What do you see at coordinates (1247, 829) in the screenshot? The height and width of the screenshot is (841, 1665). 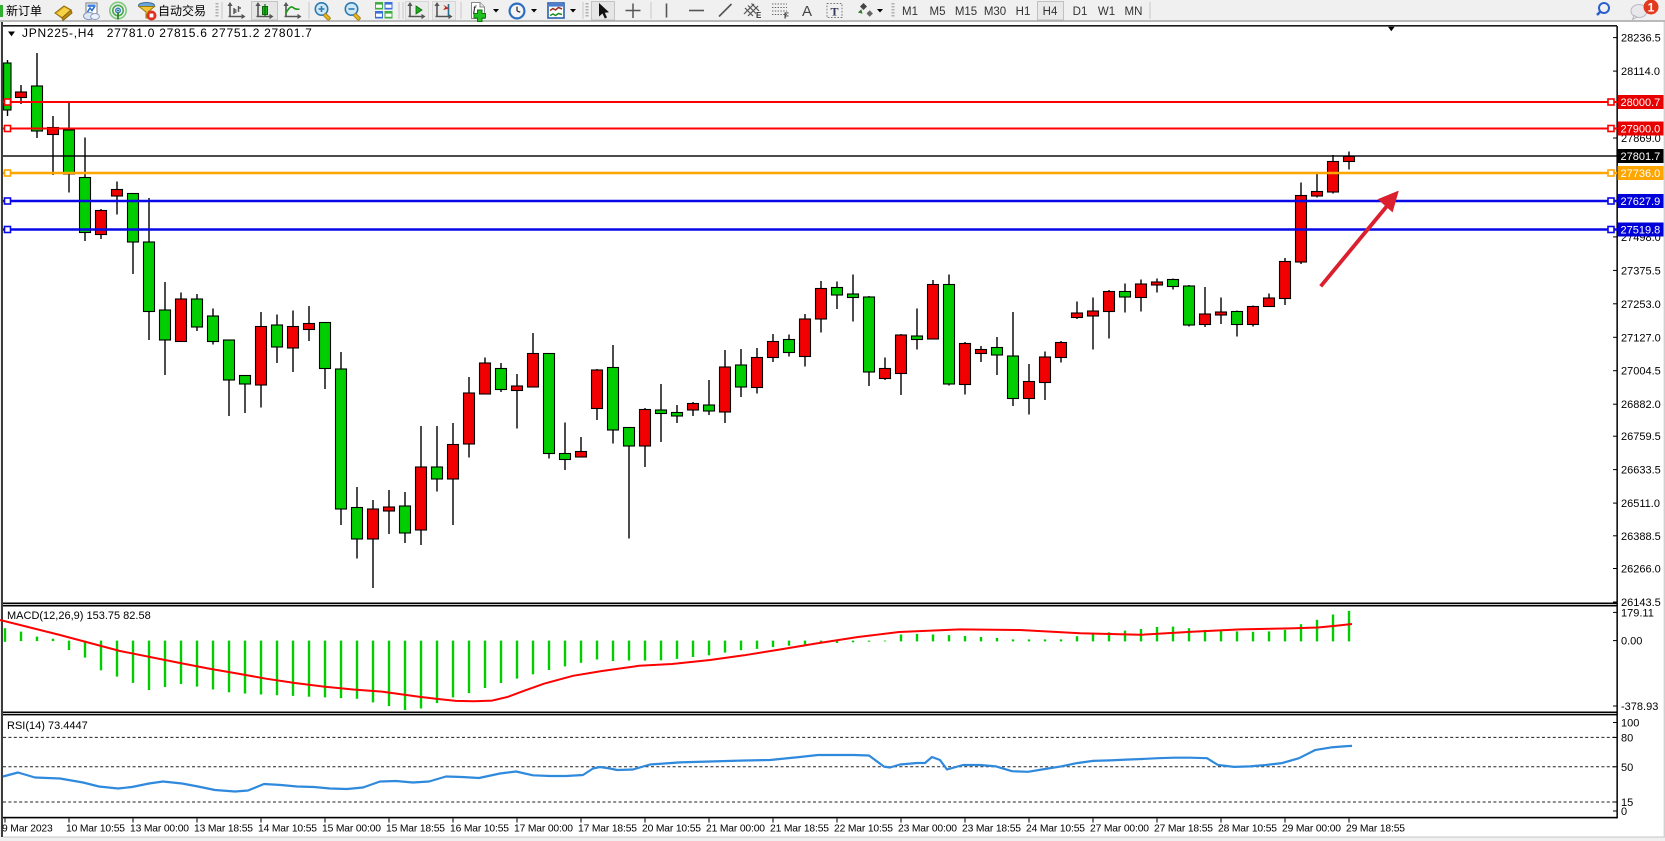 I see `svg-text: 28 Mar 10:55` at bounding box center [1247, 829].